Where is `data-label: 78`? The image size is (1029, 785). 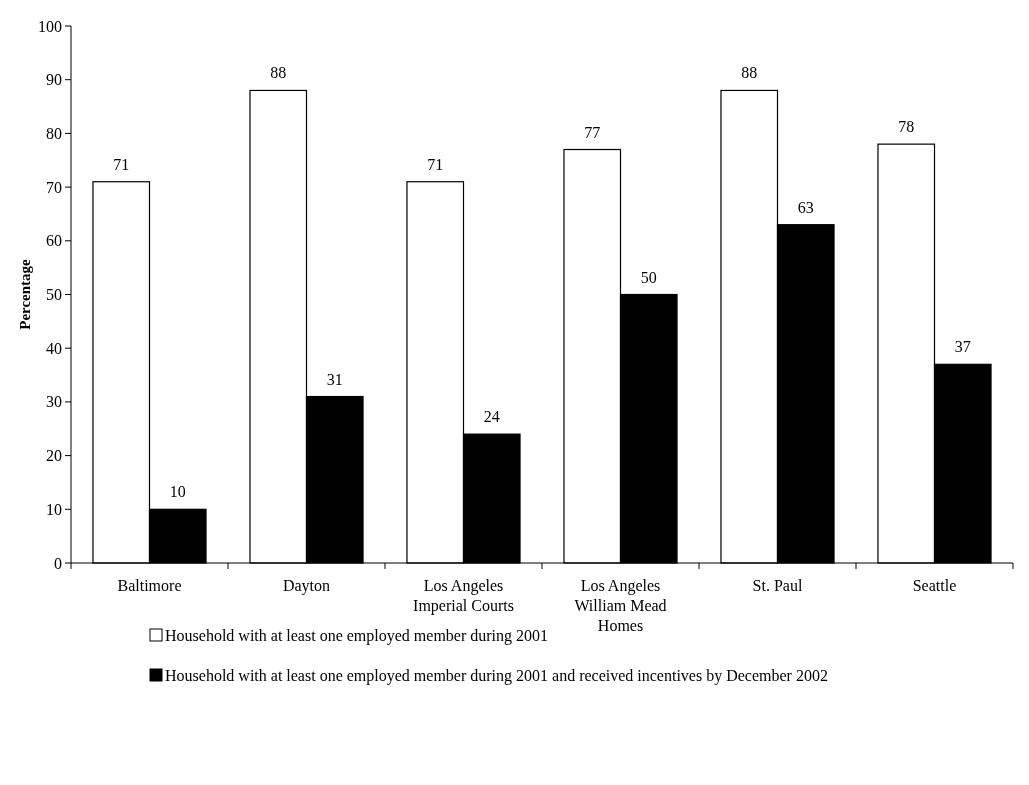
data-label: 78 is located at coordinates (906, 127).